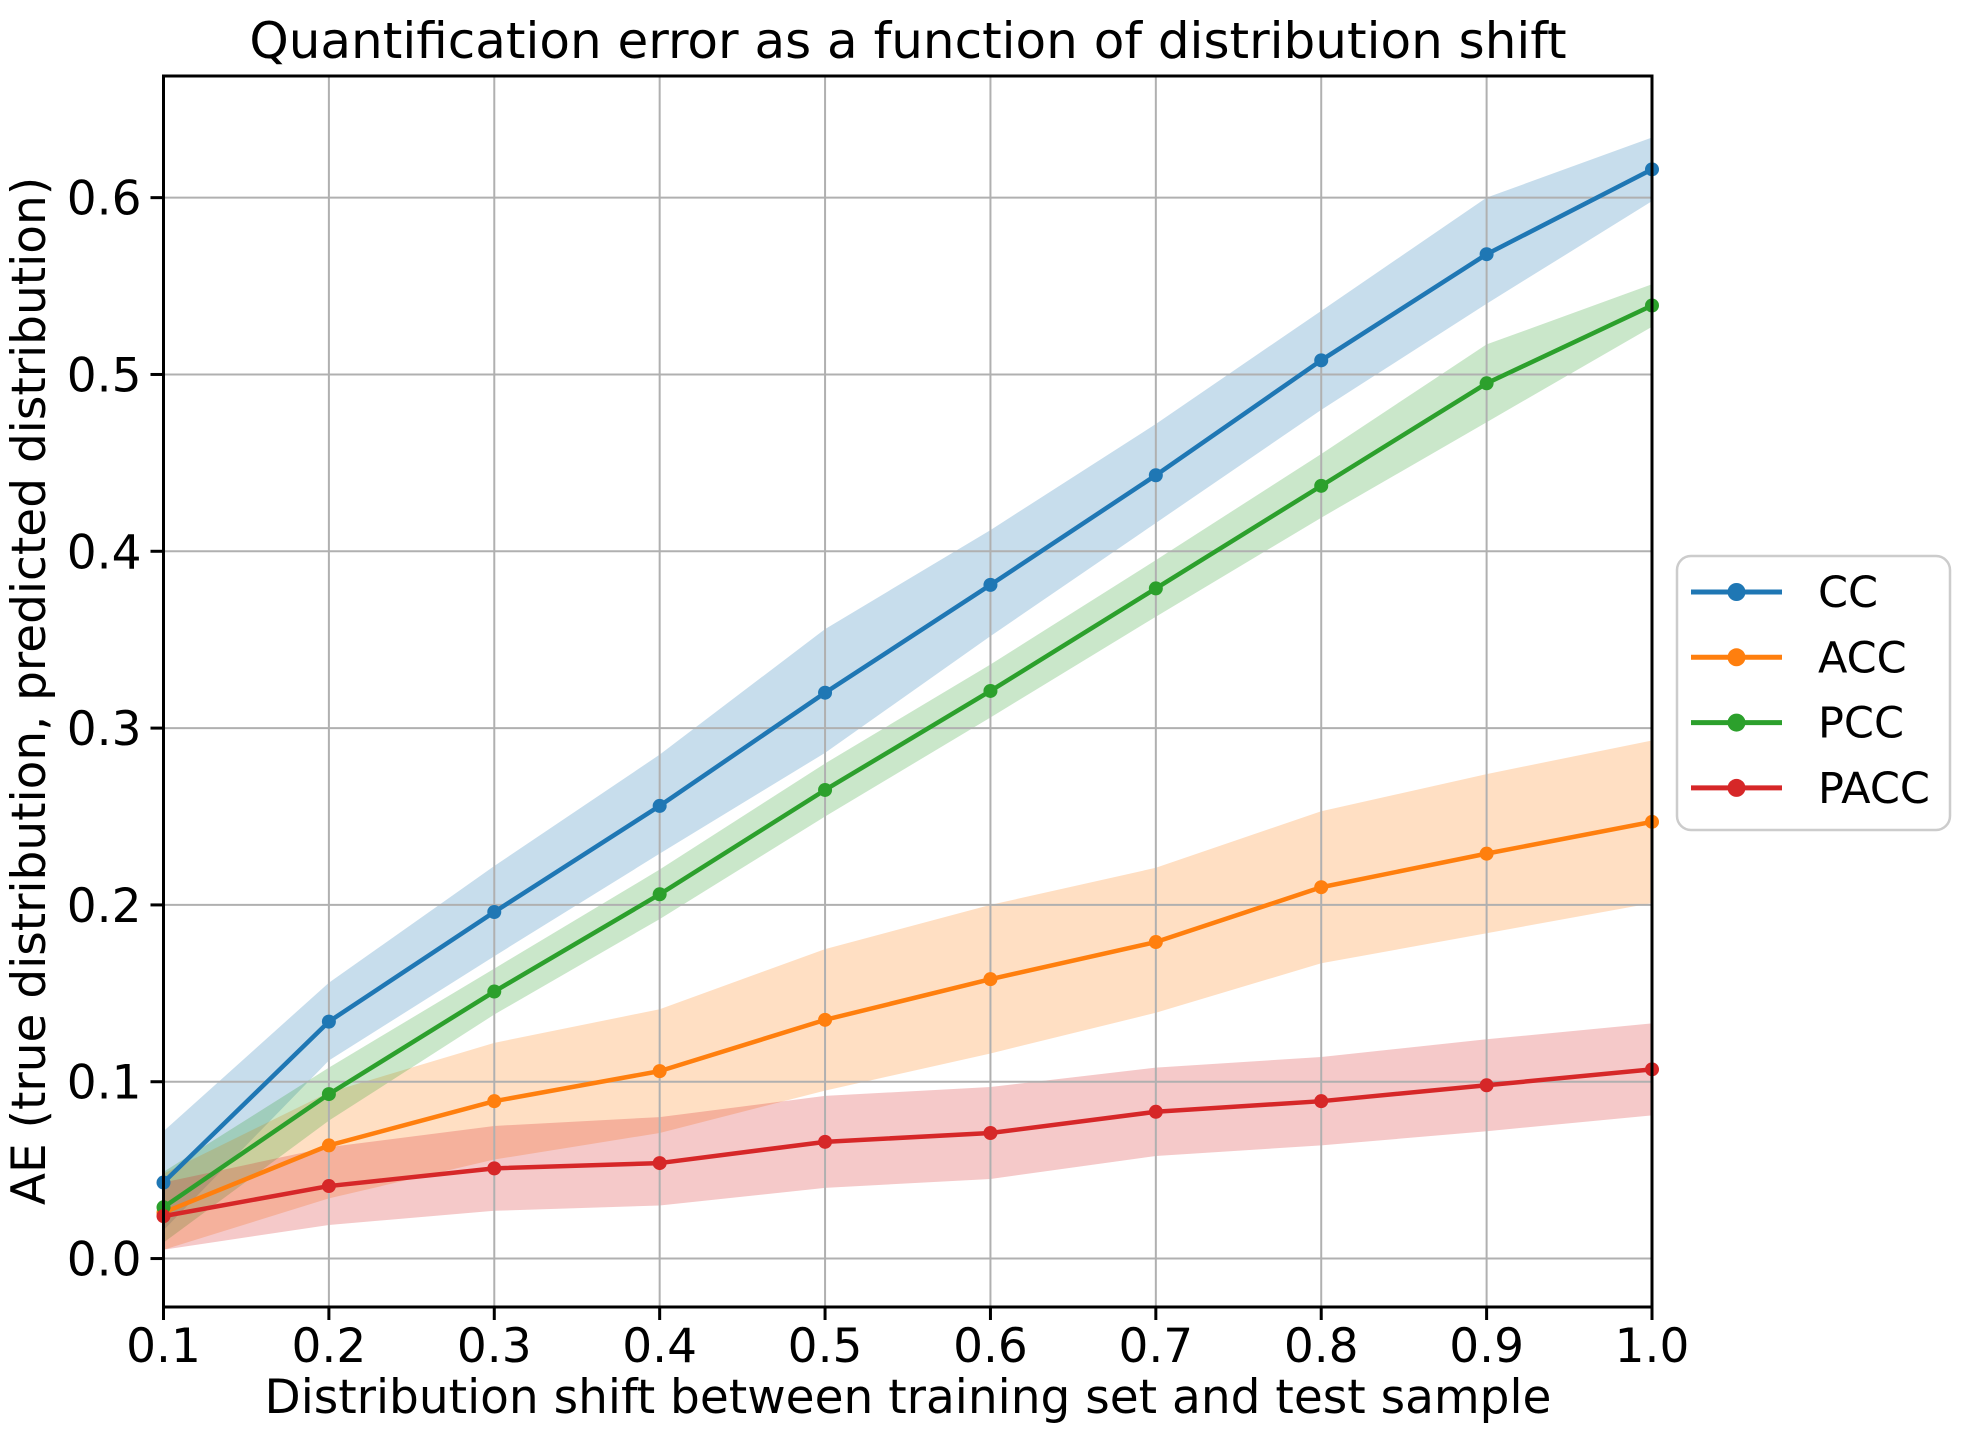 This screenshot has height=1446, width=1969. I want to click on legend-label-acc: ACC, so click(1862, 658).